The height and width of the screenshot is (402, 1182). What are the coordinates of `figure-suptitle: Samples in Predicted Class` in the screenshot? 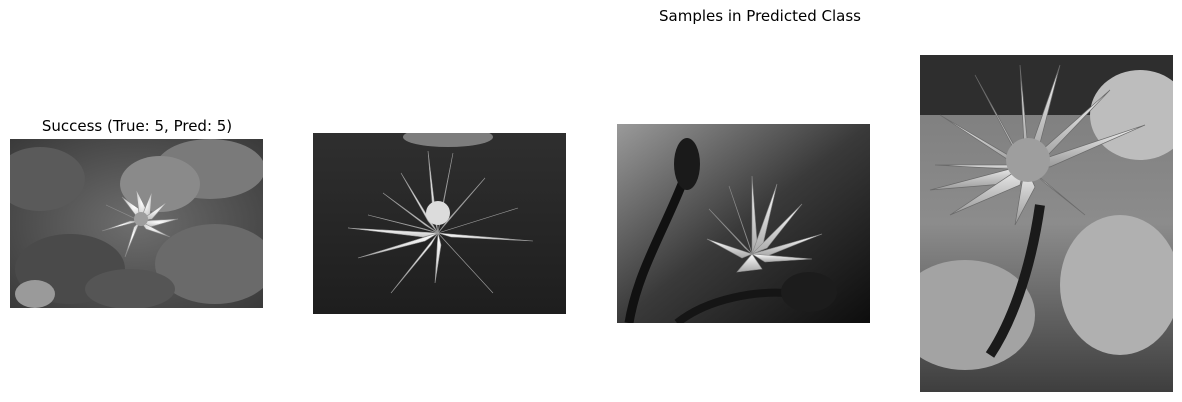 It's located at (760, 16).